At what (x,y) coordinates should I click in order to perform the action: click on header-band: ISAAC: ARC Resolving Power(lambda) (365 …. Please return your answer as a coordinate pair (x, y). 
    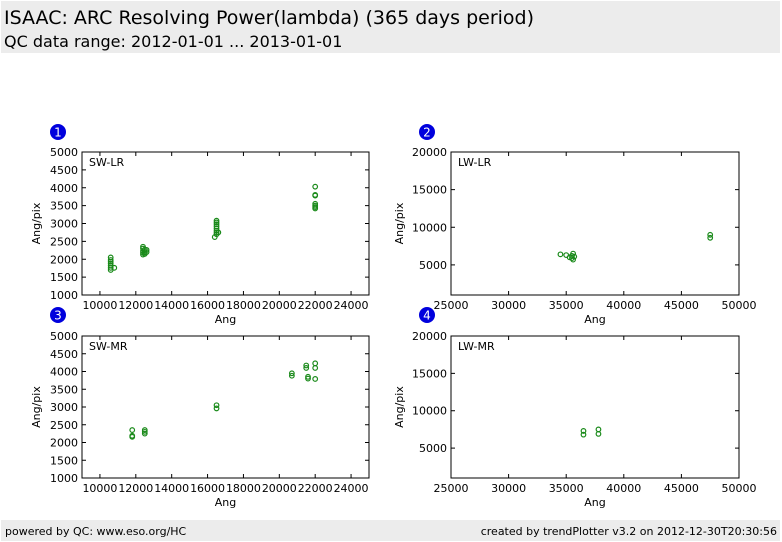
    Looking at the image, I should click on (390, 27).